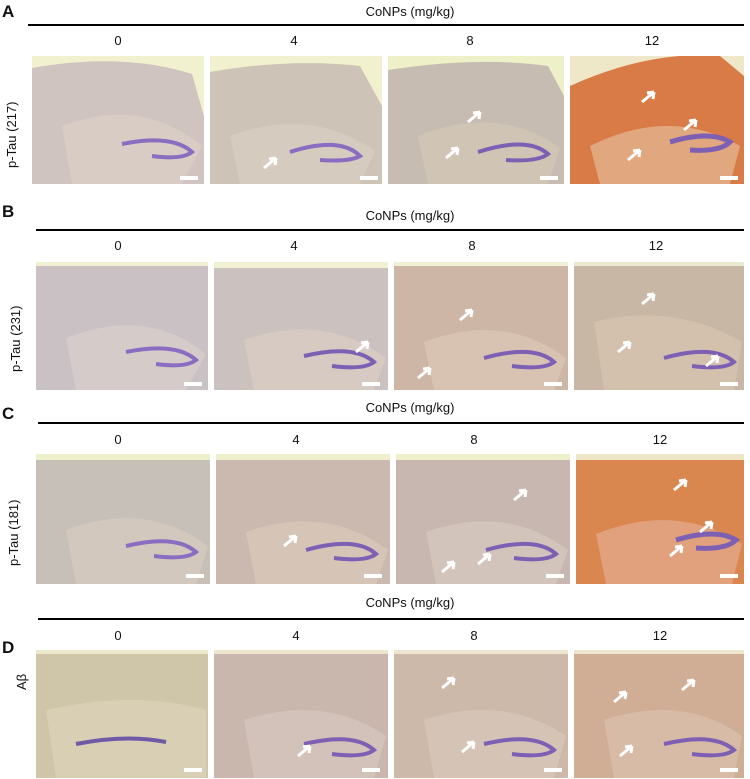 This screenshot has width=750, height=779. I want to click on panel-b-dose-0: 0, so click(118, 245).